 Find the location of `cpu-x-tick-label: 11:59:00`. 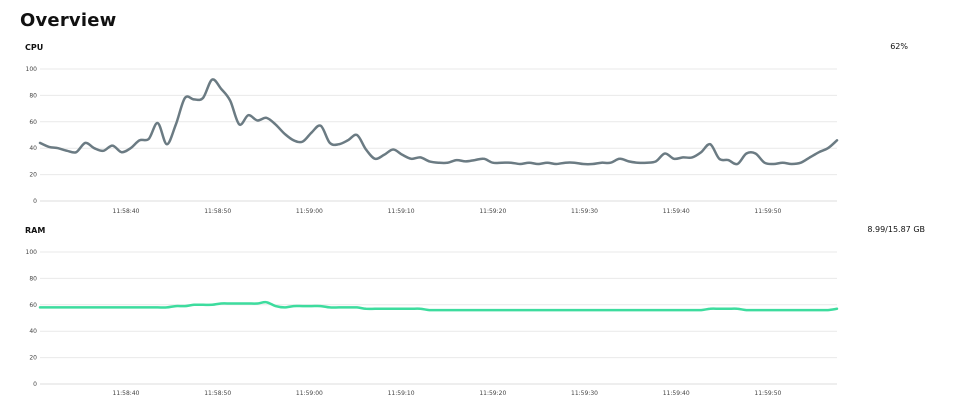

cpu-x-tick-label: 11:59:00 is located at coordinates (309, 211).